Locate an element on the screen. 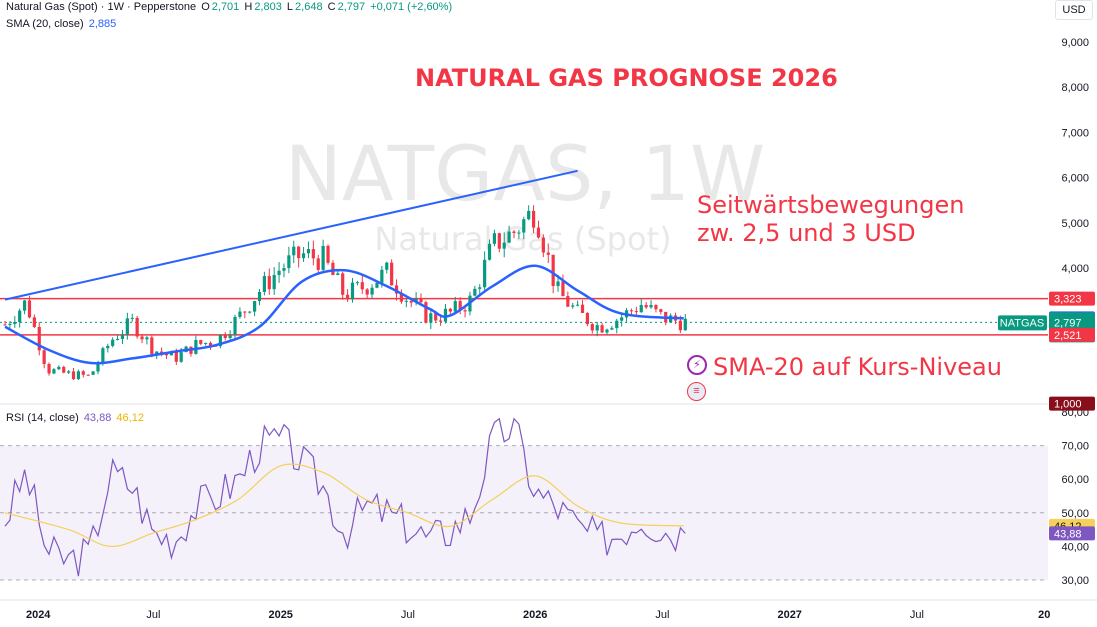 The width and height of the screenshot is (1097, 627). rsi-axis-tick: 60,00 is located at coordinates (1075, 480).